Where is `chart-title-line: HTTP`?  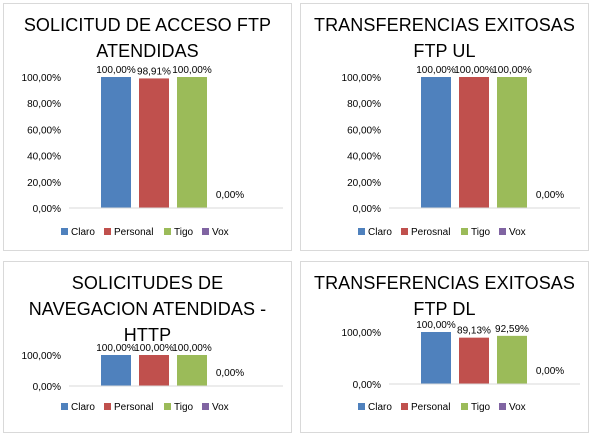 chart-title-line: HTTP is located at coordinates (147, 335).